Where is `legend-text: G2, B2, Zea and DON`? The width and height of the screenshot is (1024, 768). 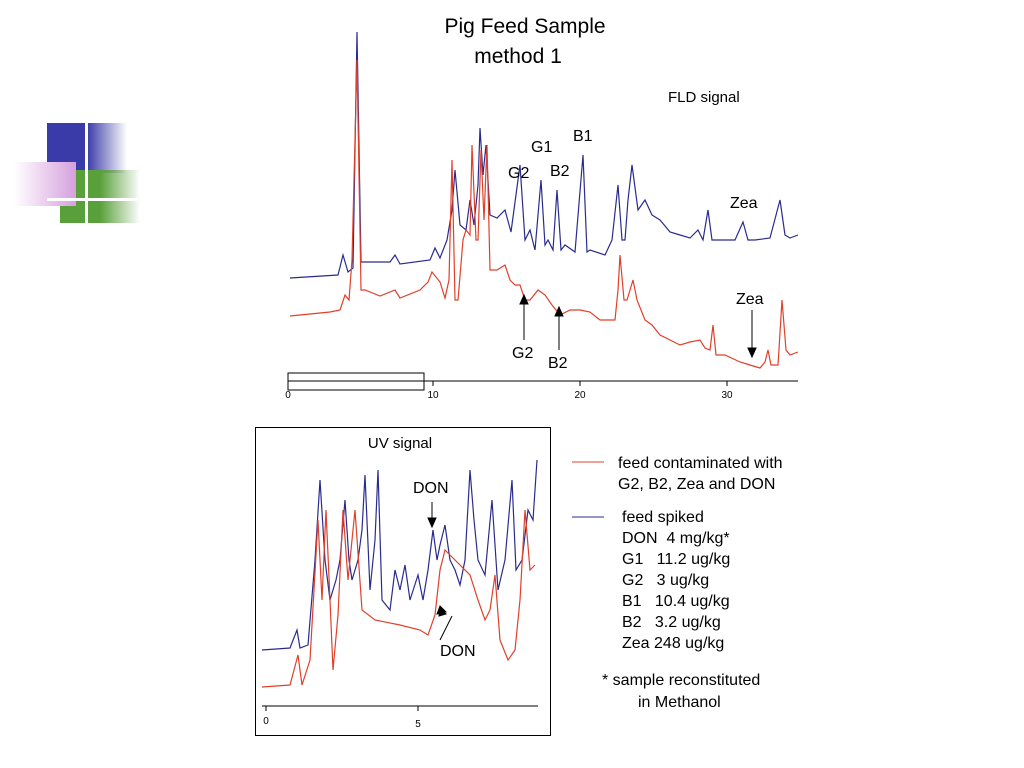 legend-text: G2, B2, Zea and DON is located at coordinates (696, 484).